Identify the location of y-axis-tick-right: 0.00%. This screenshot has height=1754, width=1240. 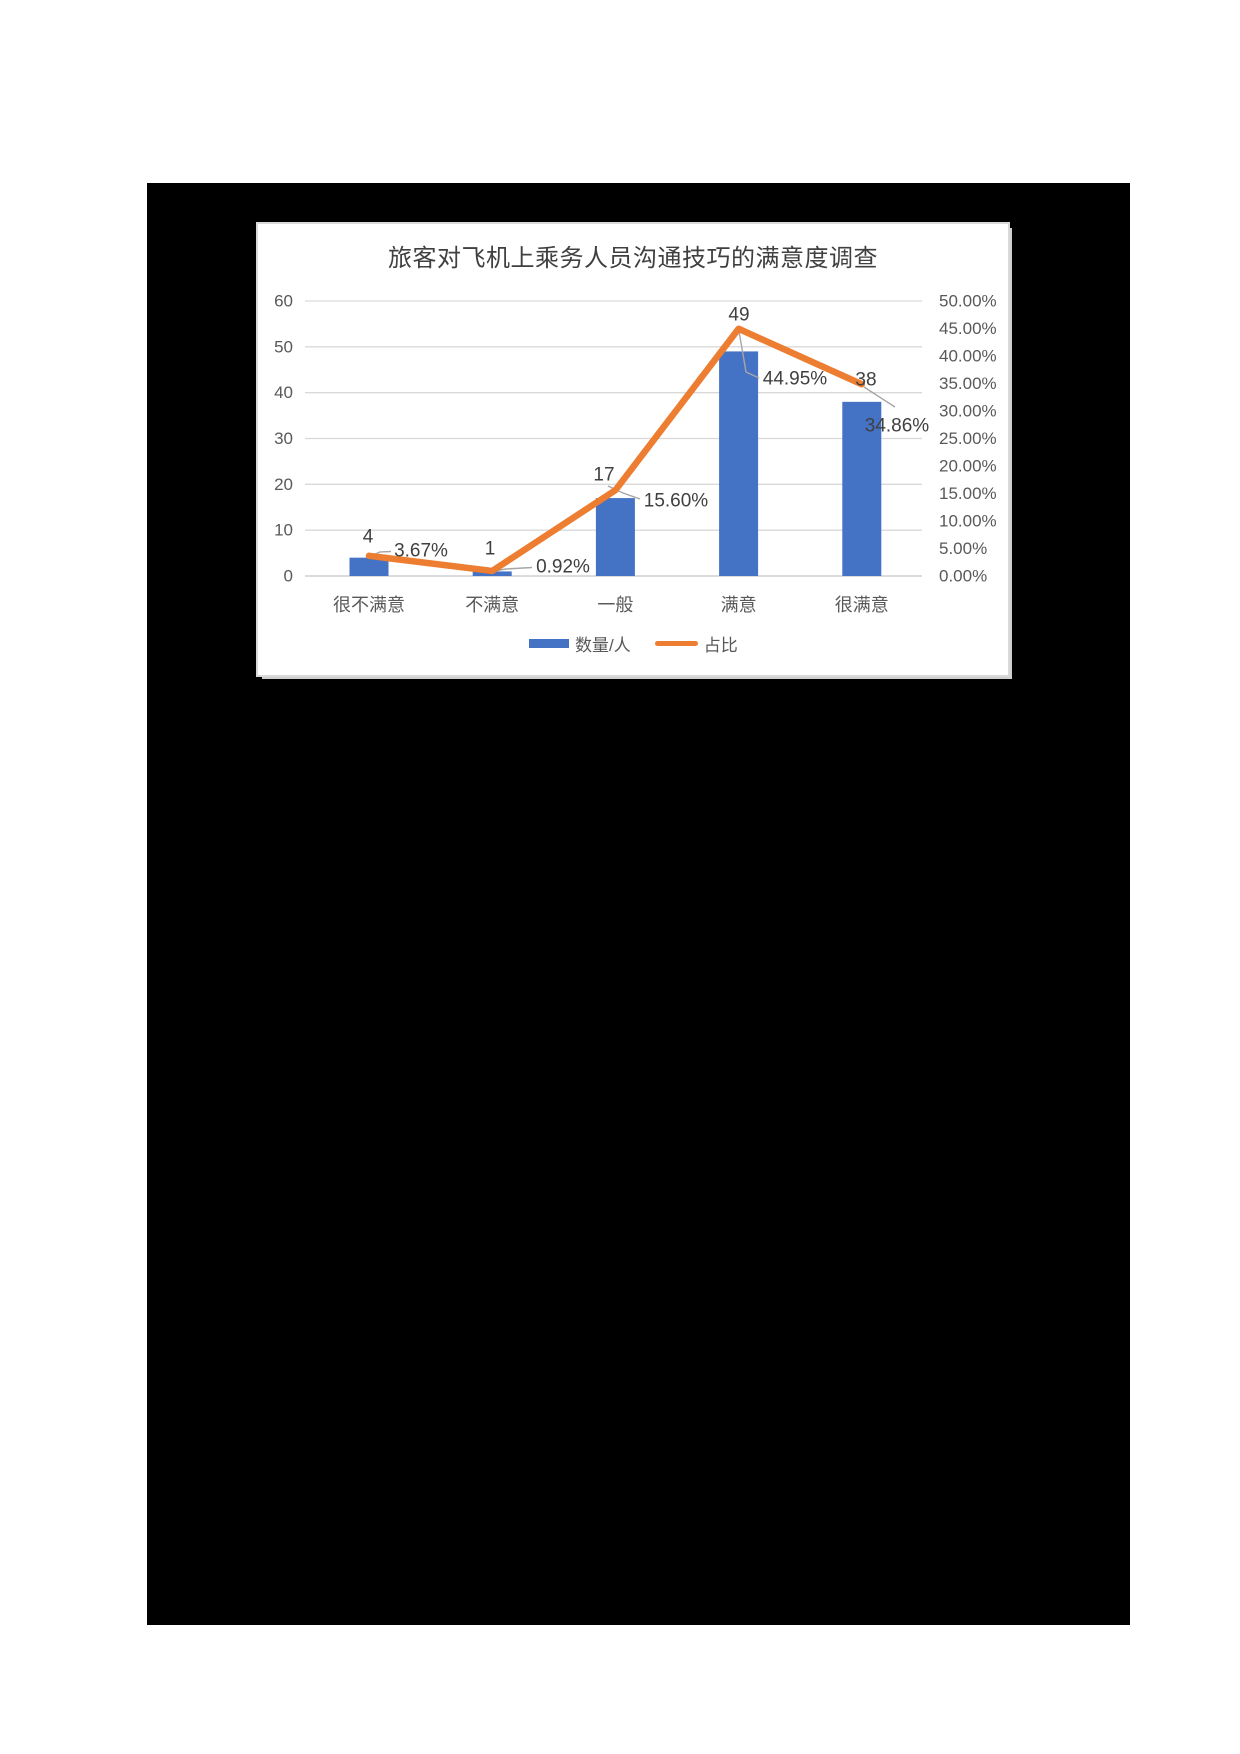
(963, 576).